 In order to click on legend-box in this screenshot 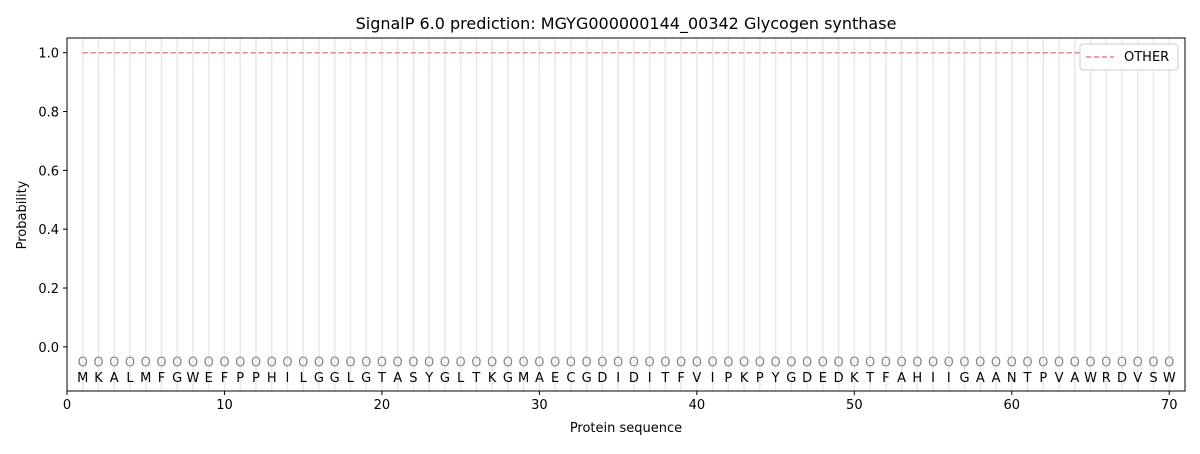, I will do `click(1129, 57)`.